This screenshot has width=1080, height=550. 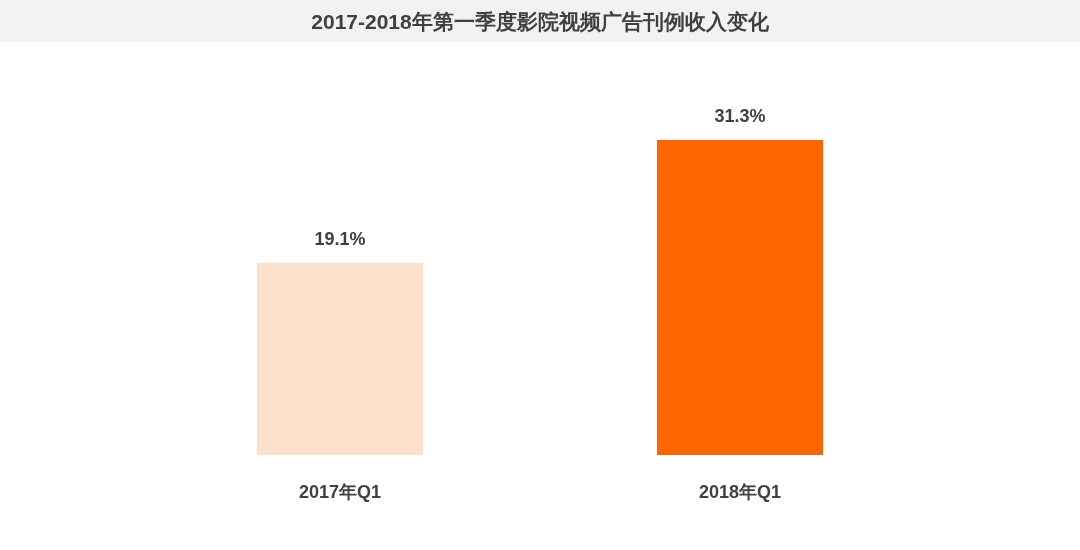 I want to click on data-label: 31.3%, so click(x=740, y=116).